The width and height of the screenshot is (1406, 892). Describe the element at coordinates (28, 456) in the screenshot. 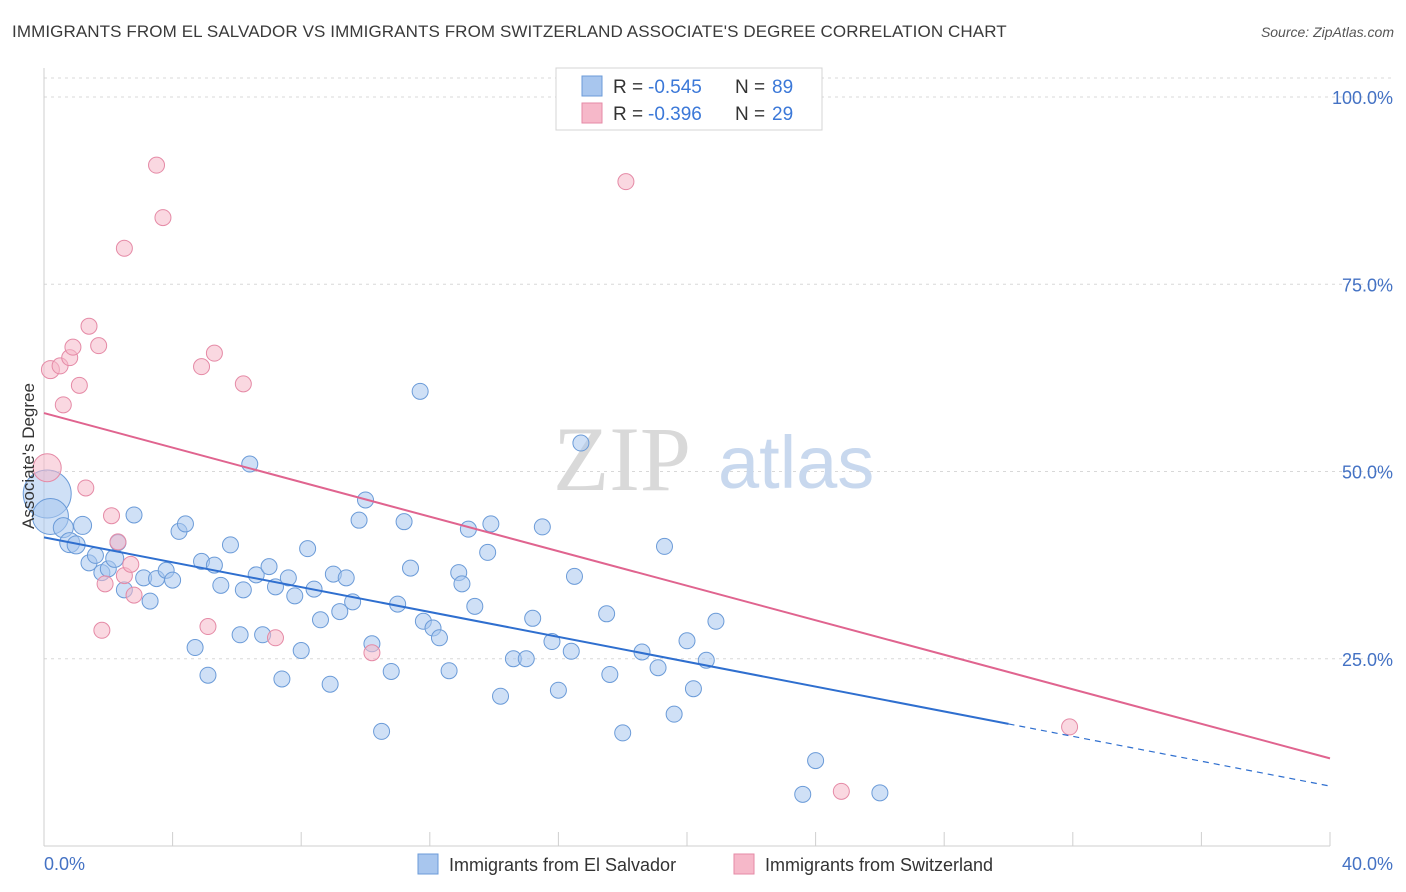

I see `y-axis-title: Associate's Degree` at that location.